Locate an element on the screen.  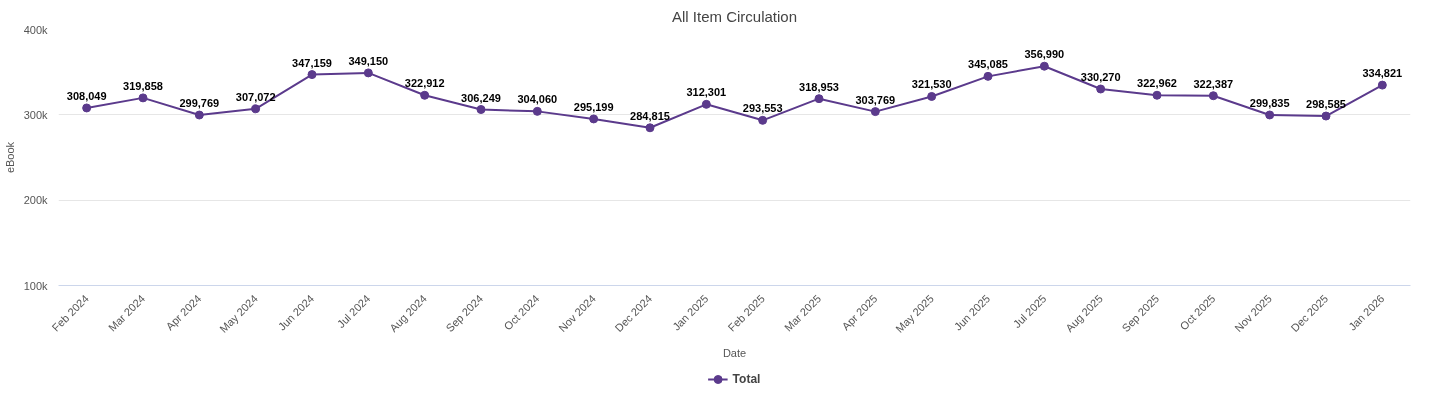
text: 319,858 is located at coordinates (143, 85).